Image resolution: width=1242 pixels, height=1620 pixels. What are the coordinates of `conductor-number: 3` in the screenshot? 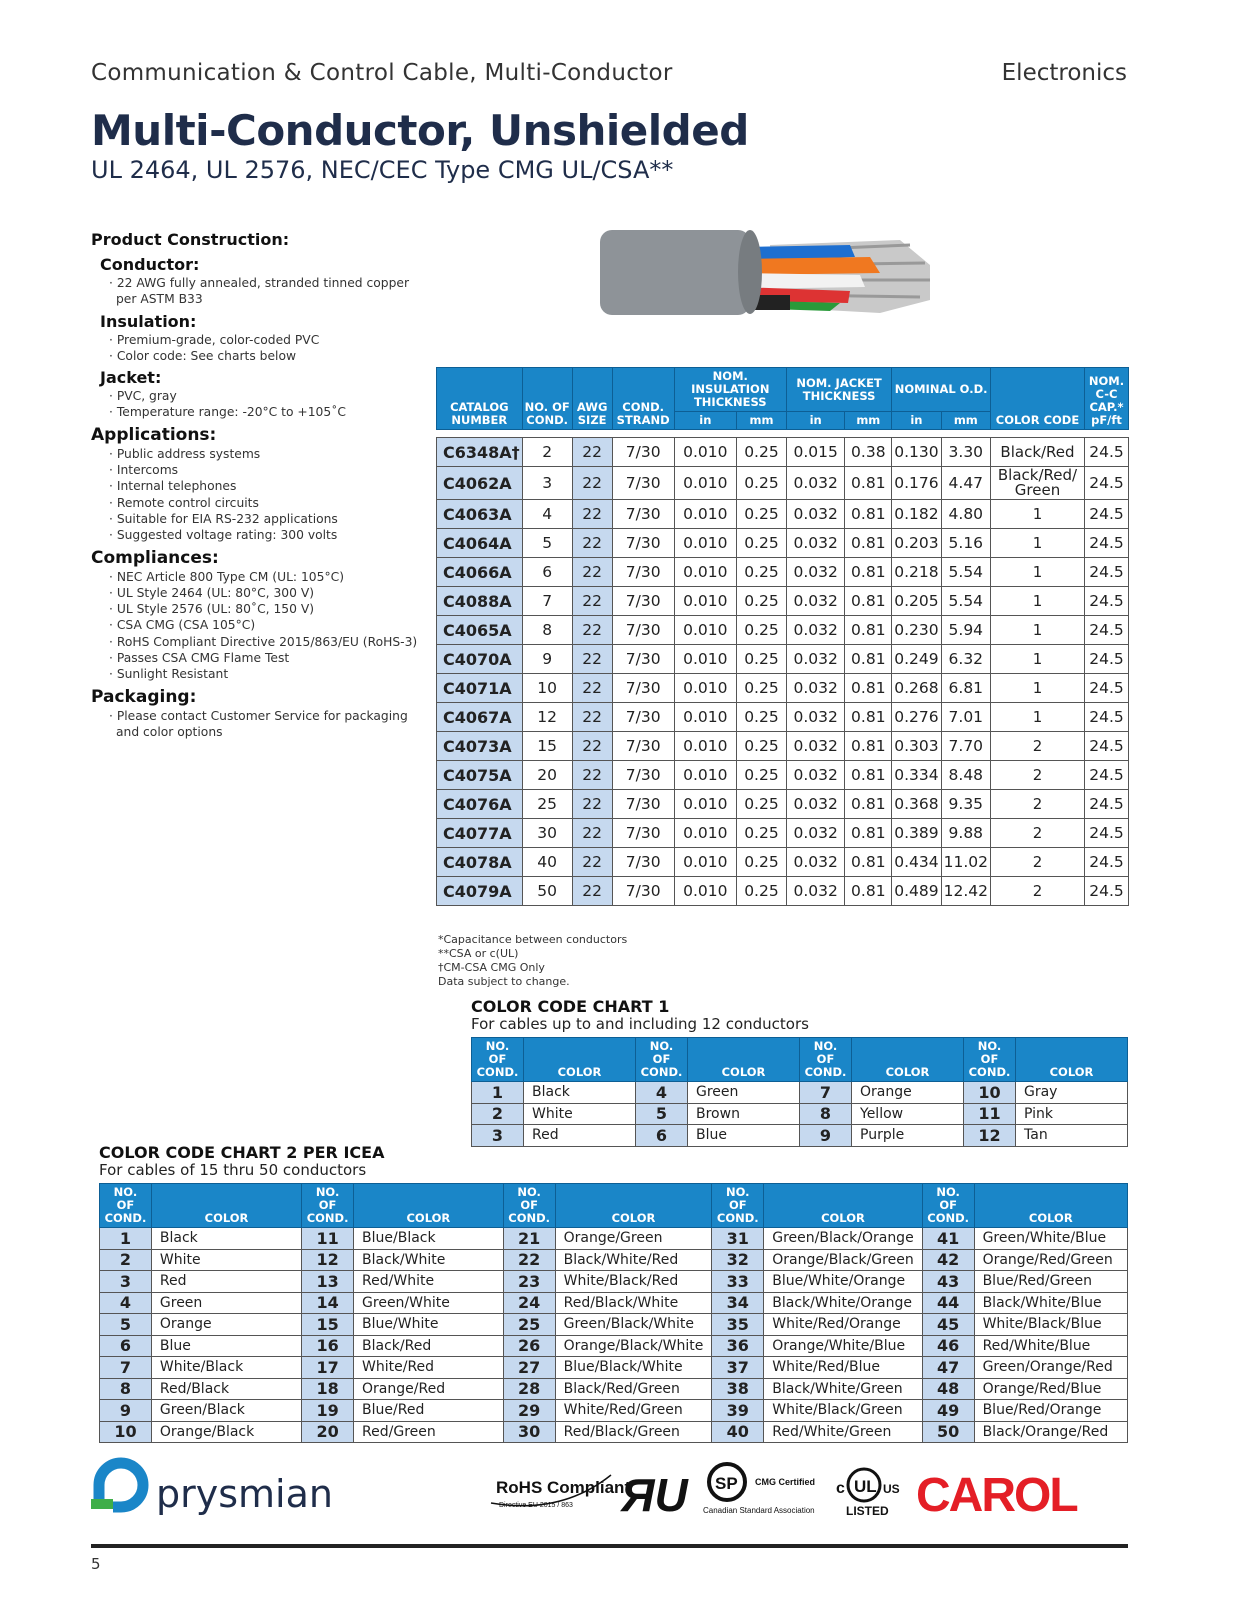 It's located at (497, 1135).